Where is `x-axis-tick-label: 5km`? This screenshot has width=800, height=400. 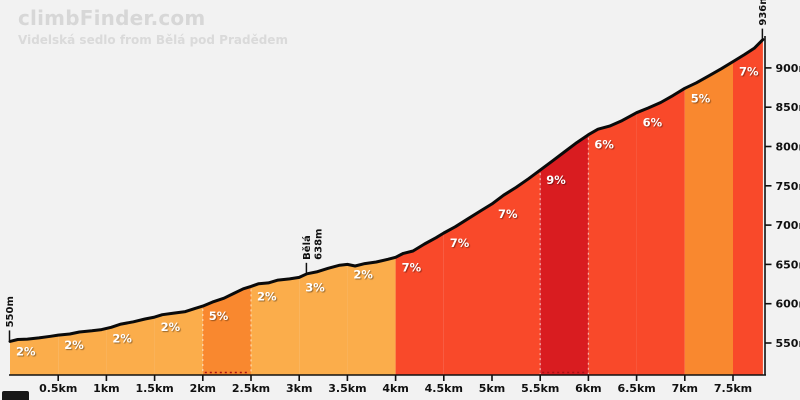 x-axis-tick-label: 5km is located at coordinates (492, 388).